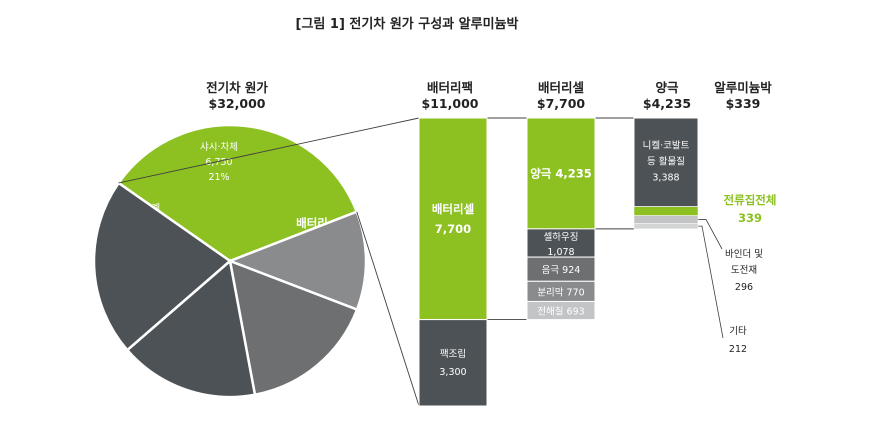  I want to click on bar-label-name: 기타, so click(738, 331).